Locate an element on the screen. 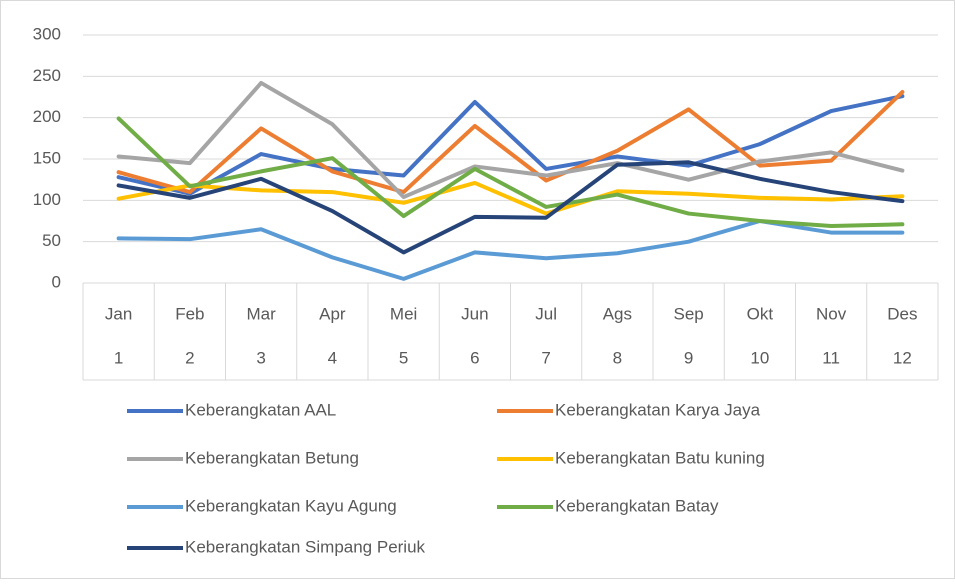 The width and height of the screenshot is (955, 584). x-tick-label: Apr is located at coordinates (332, 313).